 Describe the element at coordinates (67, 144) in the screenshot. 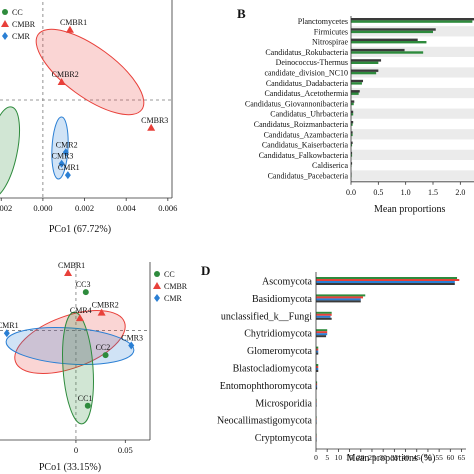

I see `point-label-cmr2: CMR2` at that location.